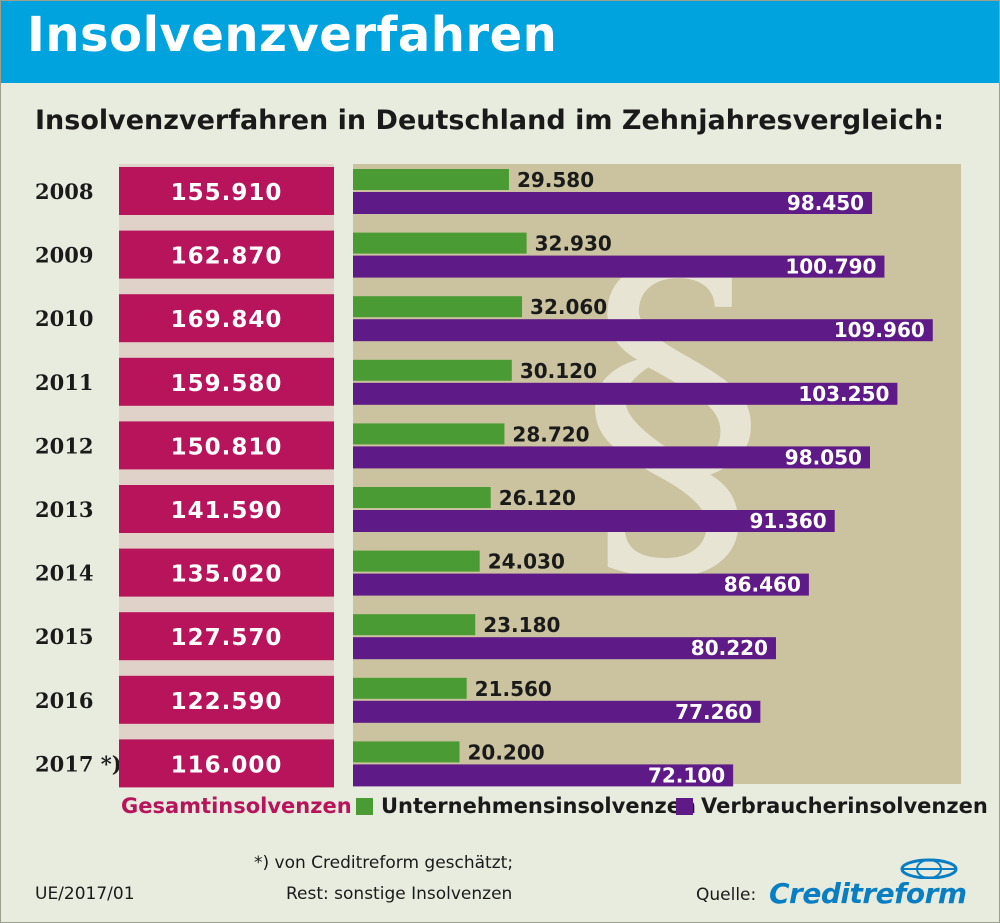 The image size is (1000, 923). Describe the element at coordinates (538, 806) in the screenshot. I see `legend-business: Unternehmensinsolvenzen` at that location.